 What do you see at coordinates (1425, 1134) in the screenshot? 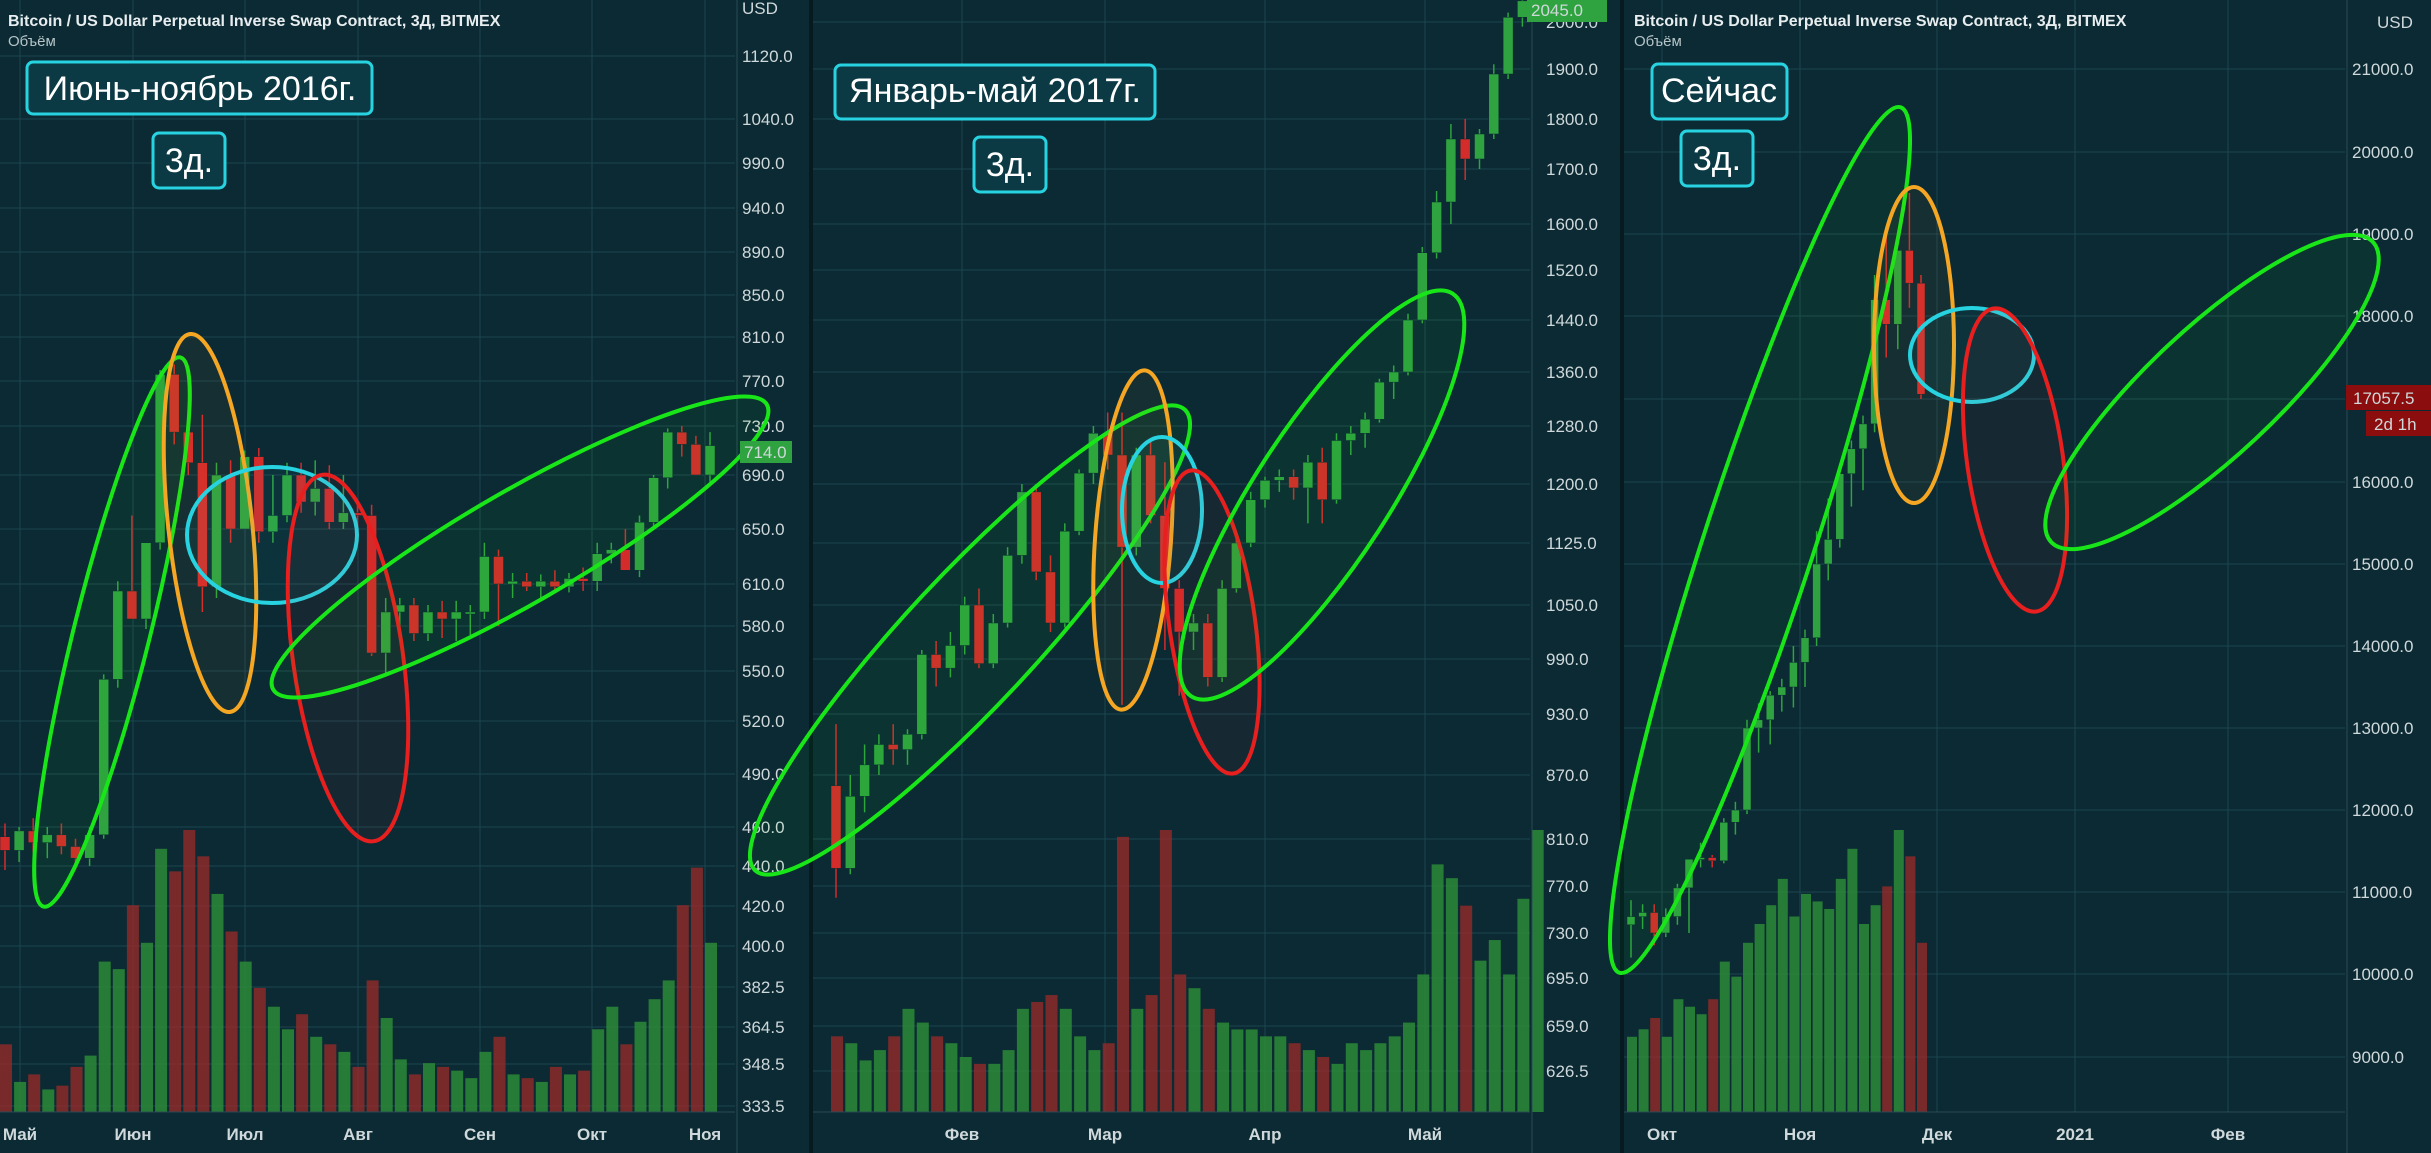
I see `x-tick-label: Май` at bounding box center [1425, 1134].